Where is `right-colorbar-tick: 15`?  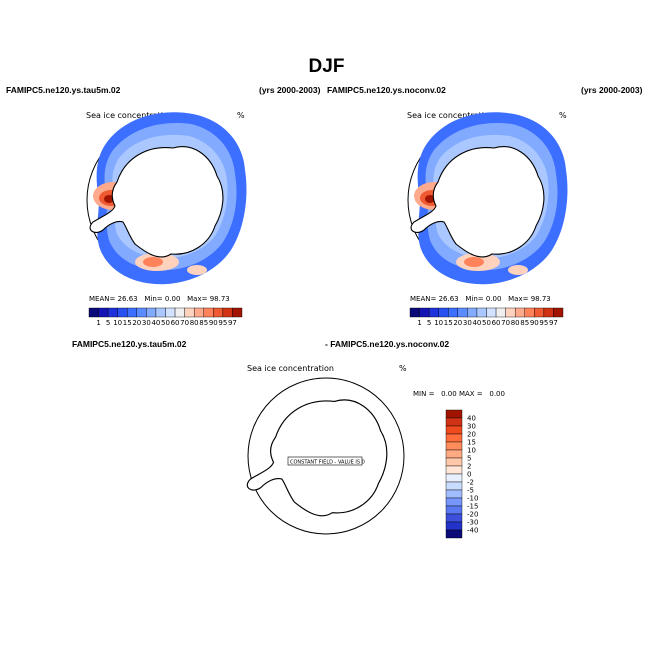
right-colorbar-tick: 15 is located at coordinates (448, 323).